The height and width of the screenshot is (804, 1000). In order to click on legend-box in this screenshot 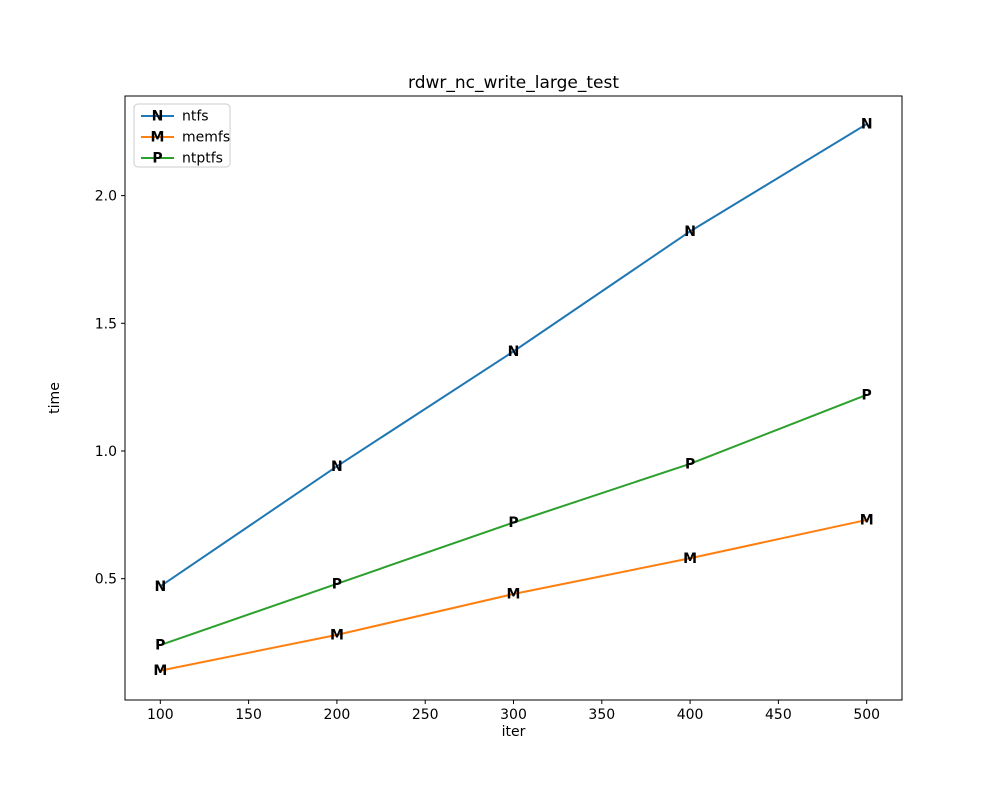, I will do `click(182, 135)`.